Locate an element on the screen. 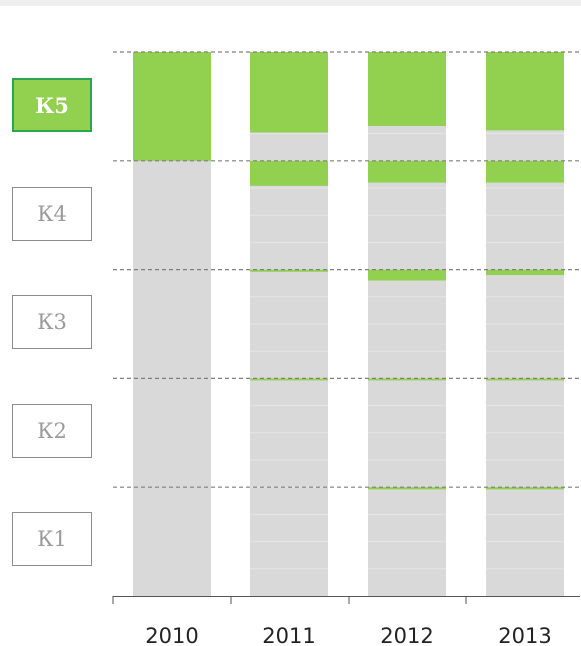 The width and height of the screenshot is (581, 646). bar-2013-к1-share is located at coordinates (525, 488).